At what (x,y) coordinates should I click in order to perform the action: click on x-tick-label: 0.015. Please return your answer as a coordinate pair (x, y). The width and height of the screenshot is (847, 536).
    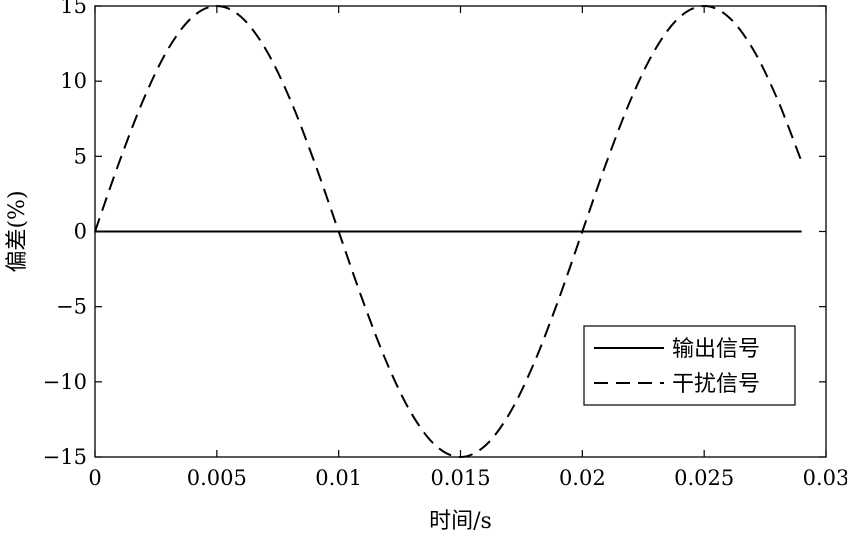
    Looking at the image, I should click on (460, 478).